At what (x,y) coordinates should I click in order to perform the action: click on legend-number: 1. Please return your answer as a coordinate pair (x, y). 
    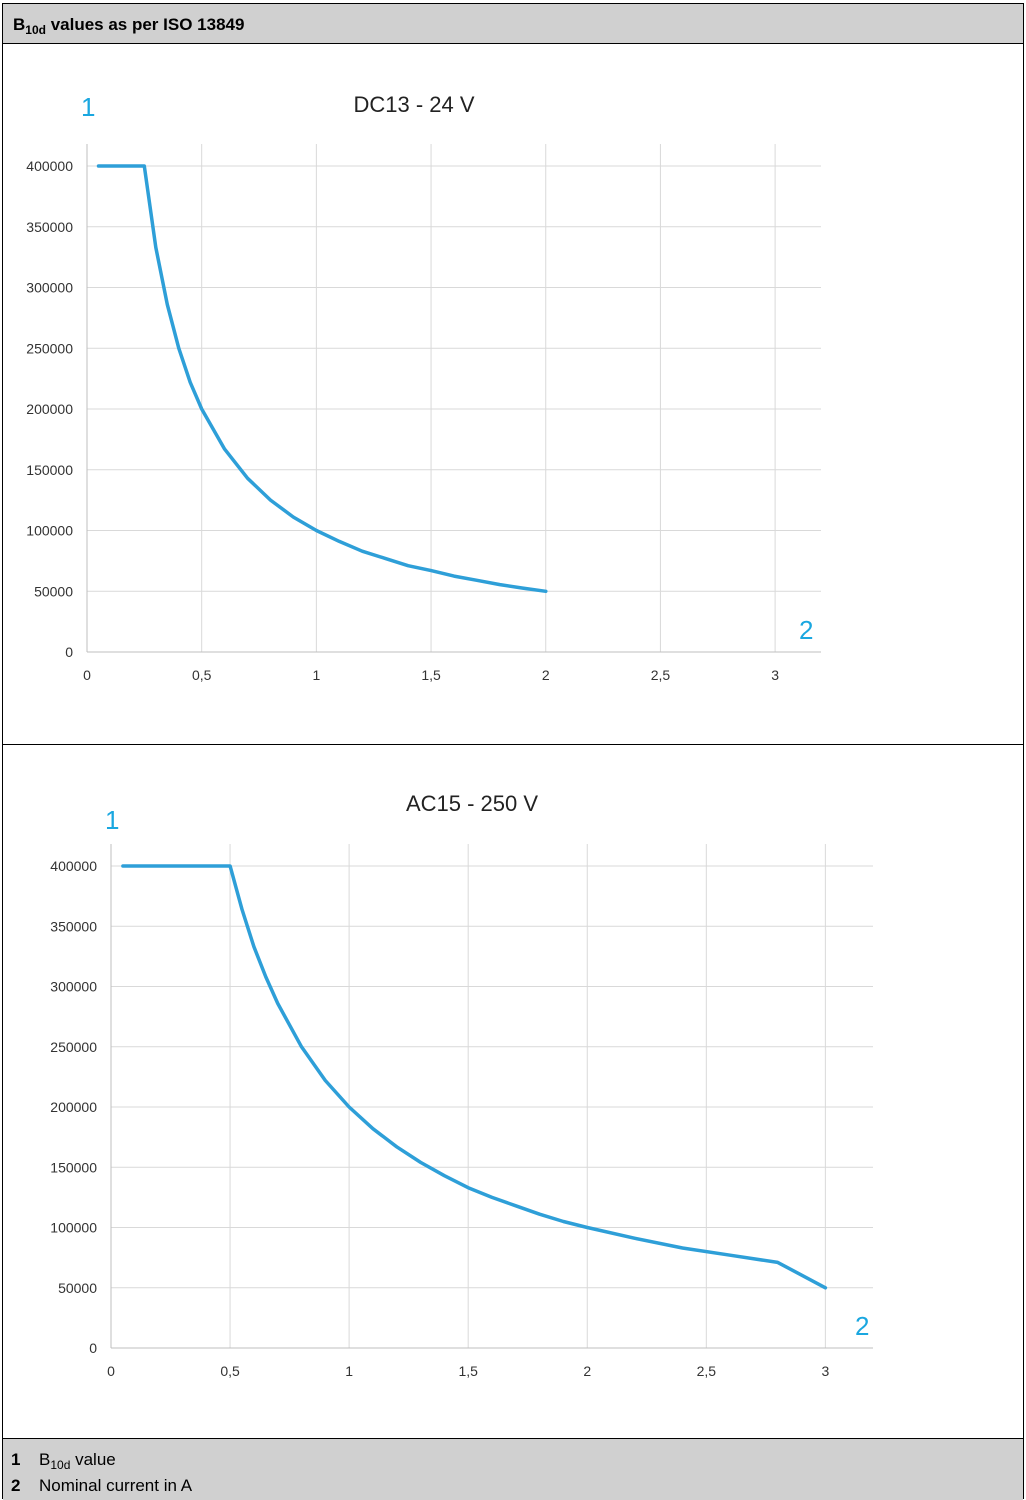
    Looking at the image, I should click on (16, 1459).